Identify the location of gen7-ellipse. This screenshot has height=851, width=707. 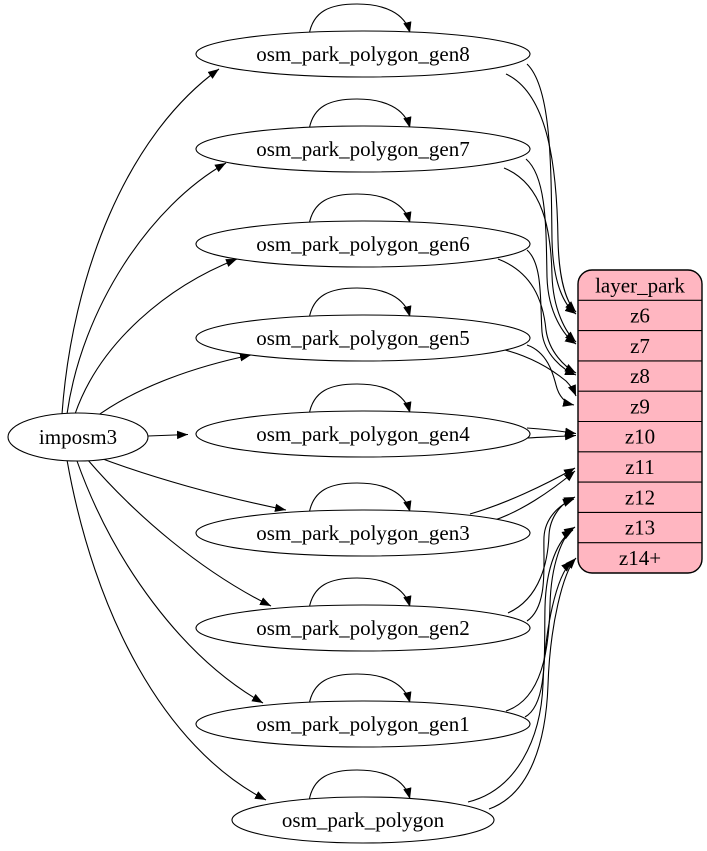
(363, 149).